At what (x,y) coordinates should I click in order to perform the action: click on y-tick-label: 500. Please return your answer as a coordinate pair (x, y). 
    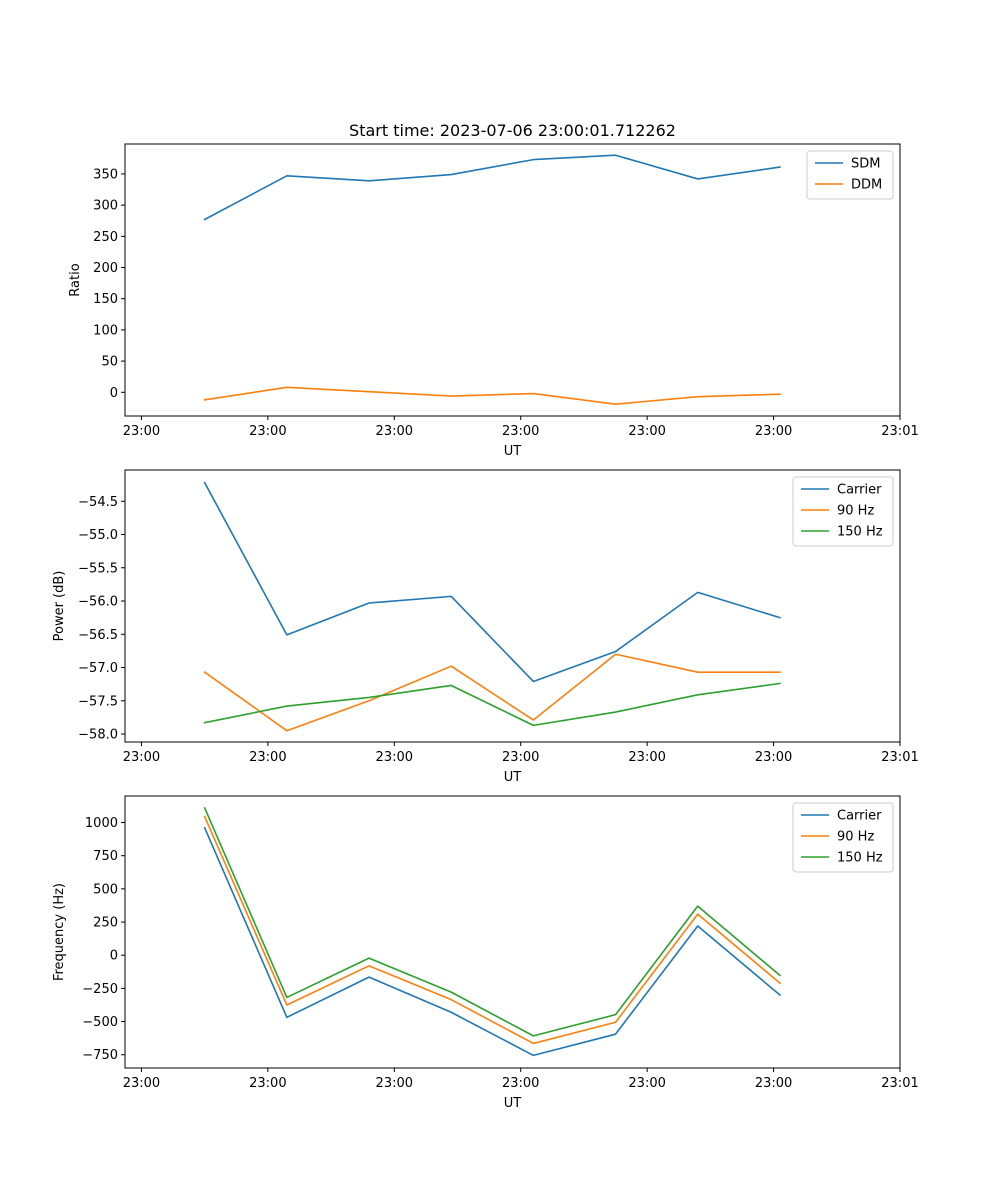
    Looking at the image, I should click on (105, 889).